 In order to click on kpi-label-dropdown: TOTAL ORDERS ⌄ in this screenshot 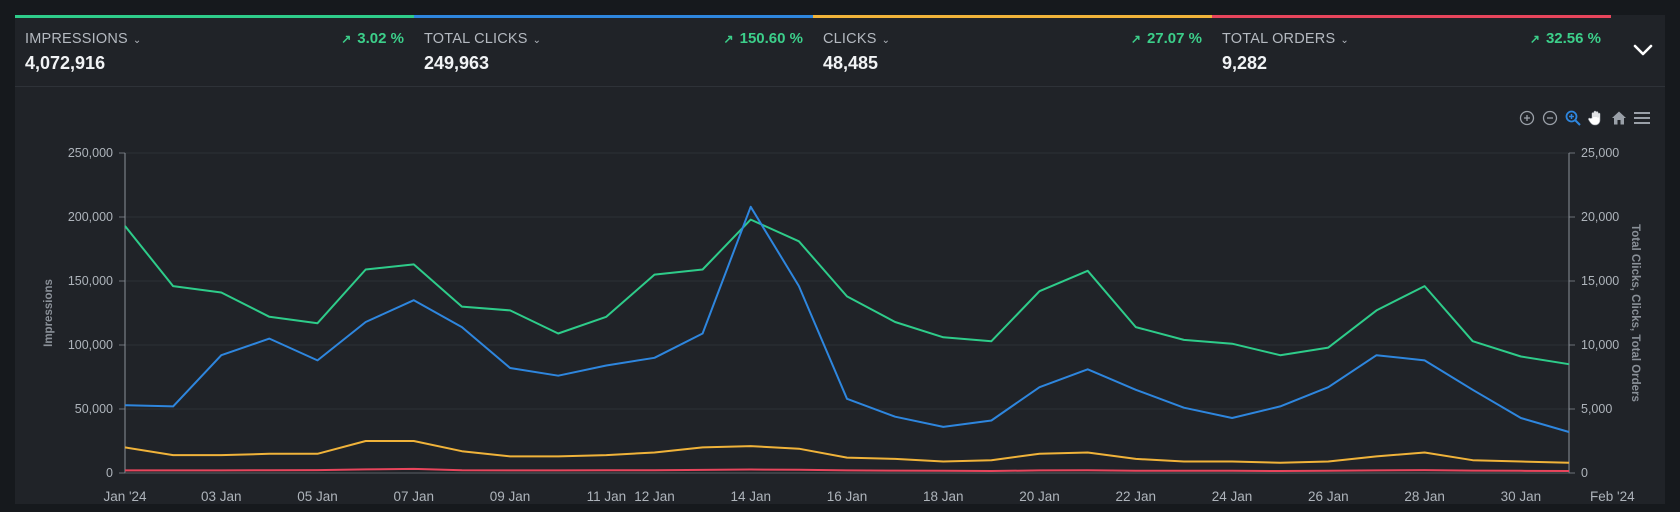, I will do `click(1285, 39)`.